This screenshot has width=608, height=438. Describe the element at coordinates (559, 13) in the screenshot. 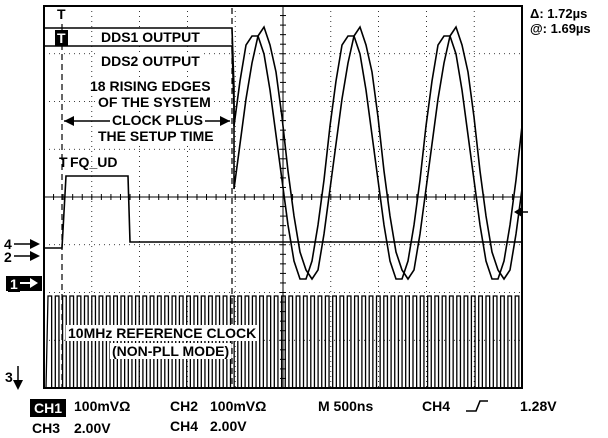

I see `delta-readout: Δ: 1.72µs` at that location.